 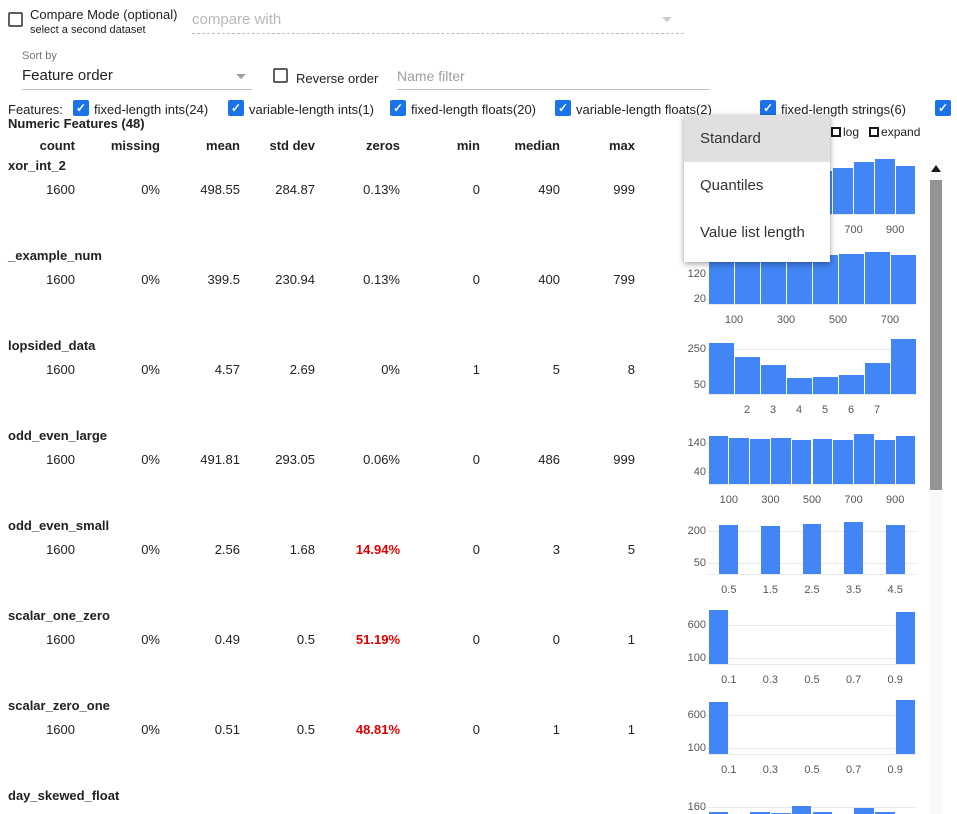 I want to click on stat-median: 486, so click(x=549, y=459).